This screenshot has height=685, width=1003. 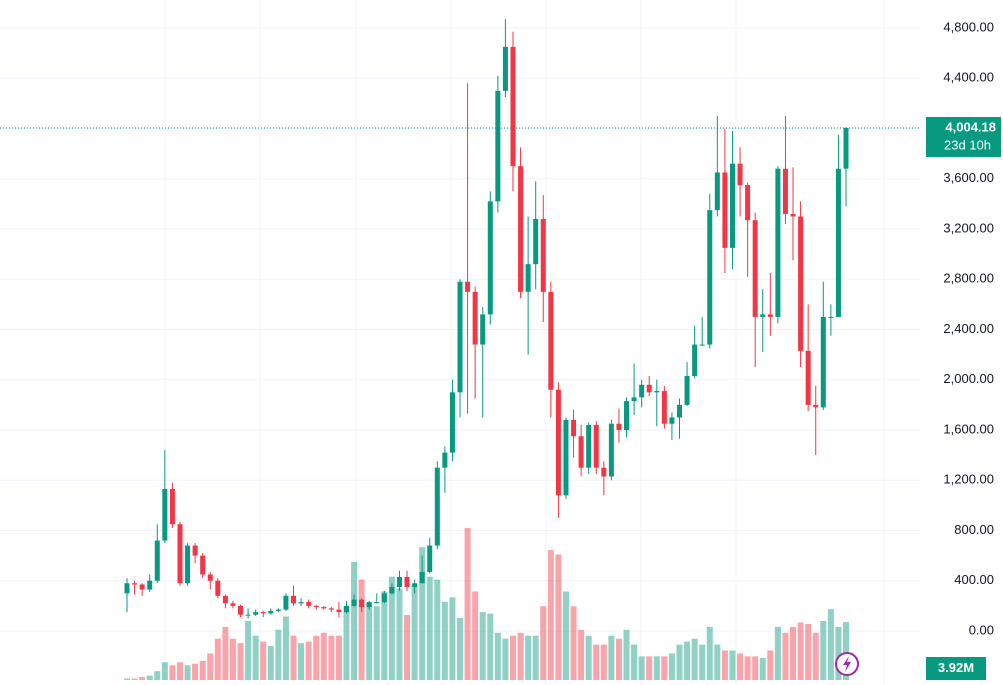 What do you see at coordinates (956, 668) in the screenshot?
I see `last-volume-box` at bounding box center [956, 668].